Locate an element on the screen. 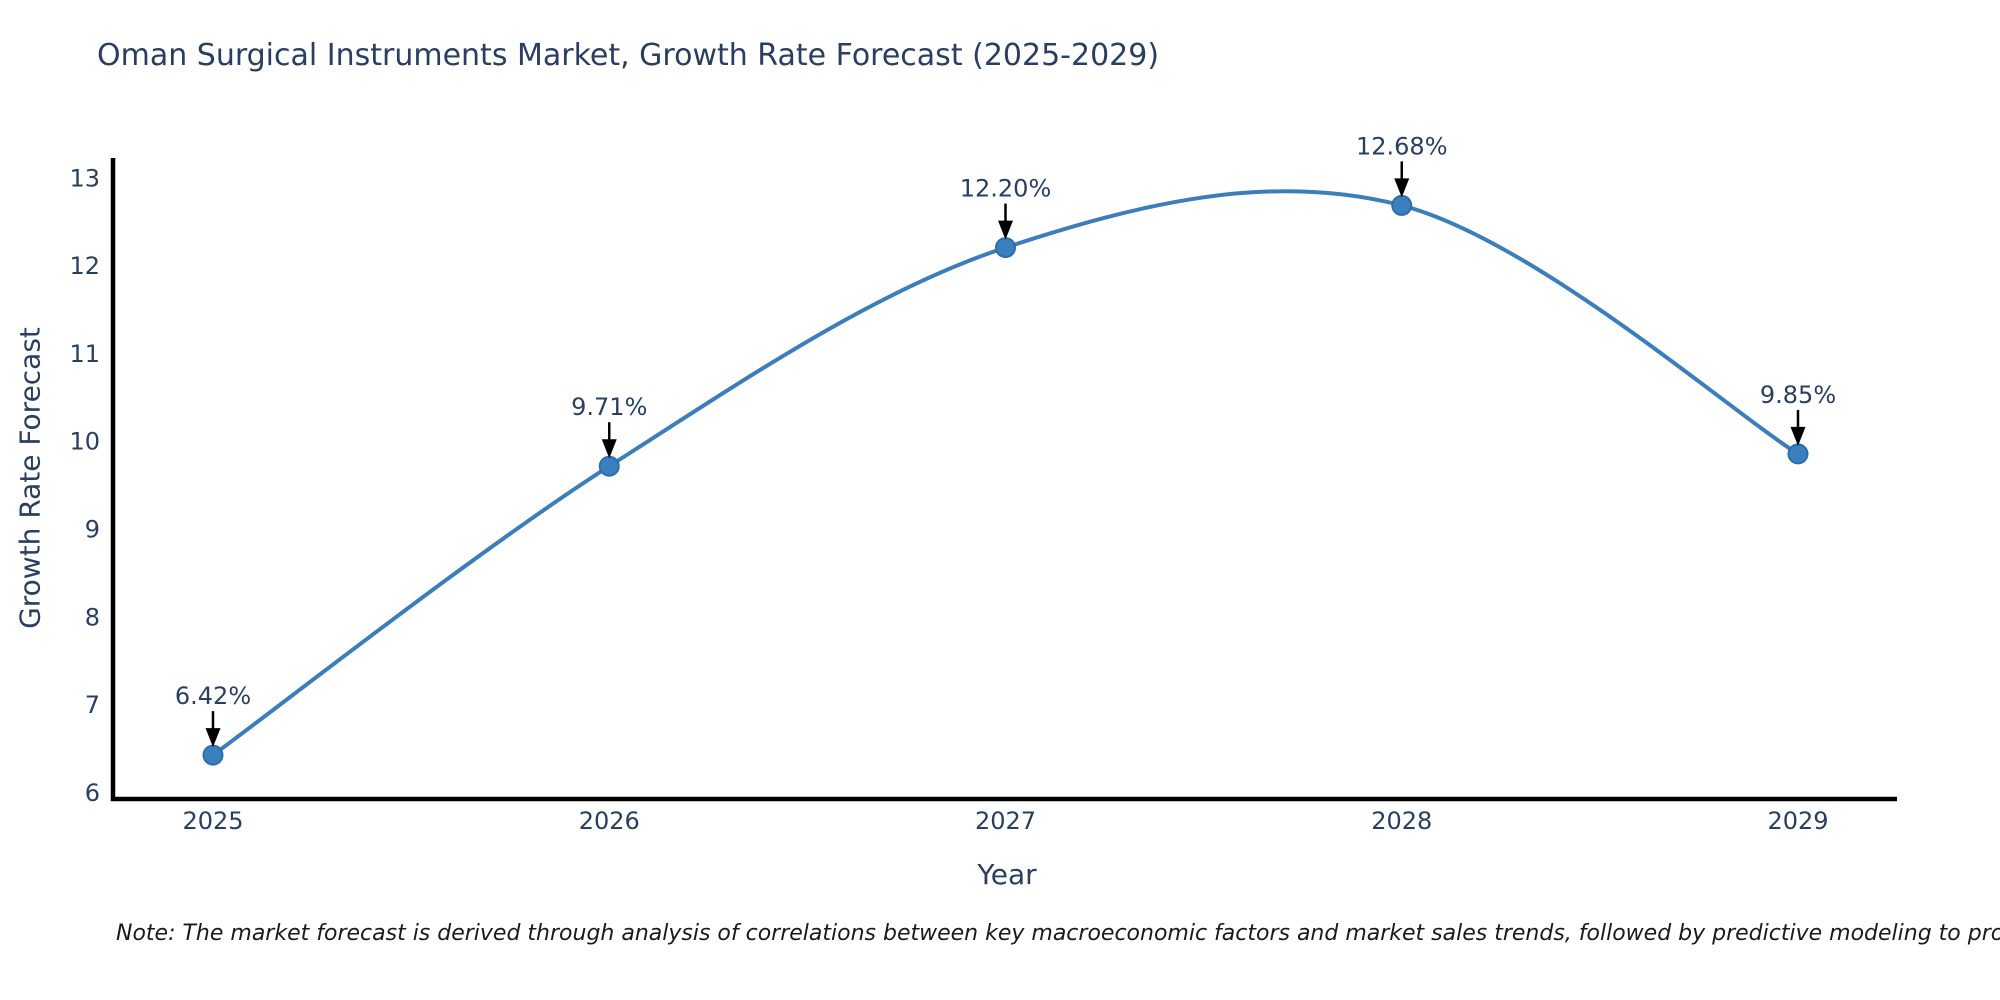 The image size is (2000, 1000). data-point-label: 9.85% is located at coordinates (1798, 395).